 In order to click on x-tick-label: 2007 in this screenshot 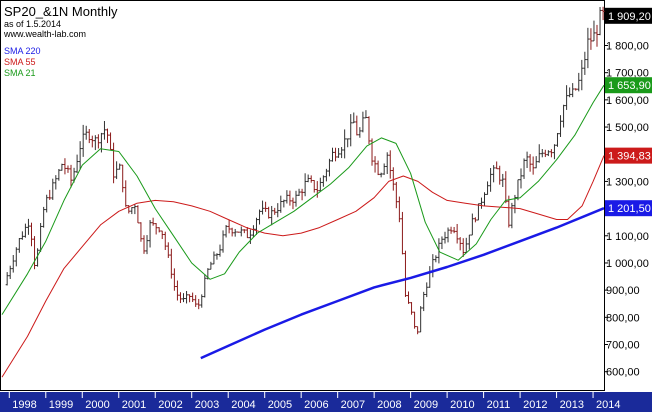, I will do `click(353, 405)`.